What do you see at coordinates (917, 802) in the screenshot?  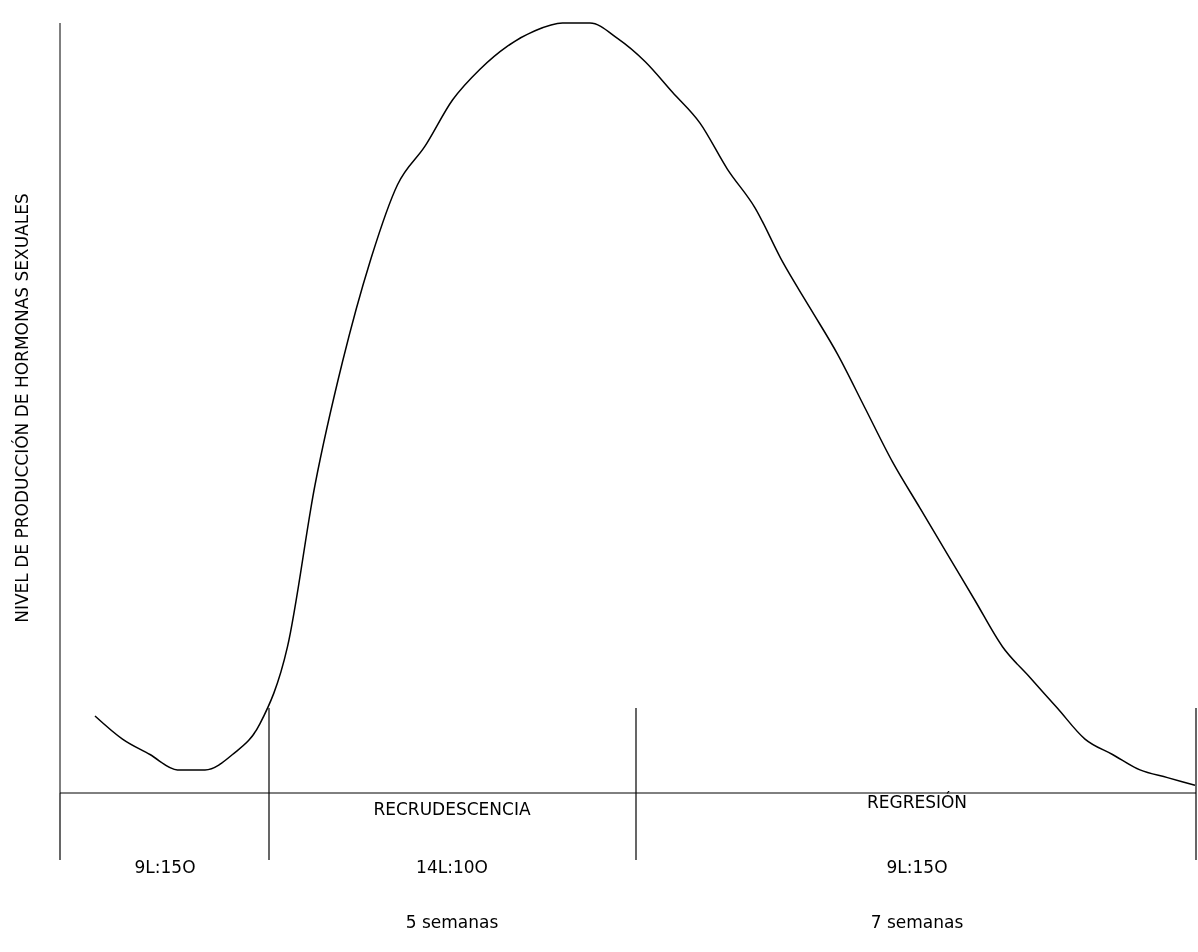 I see `annotation: REGRESIÓN` at bounding box center [917, 802].